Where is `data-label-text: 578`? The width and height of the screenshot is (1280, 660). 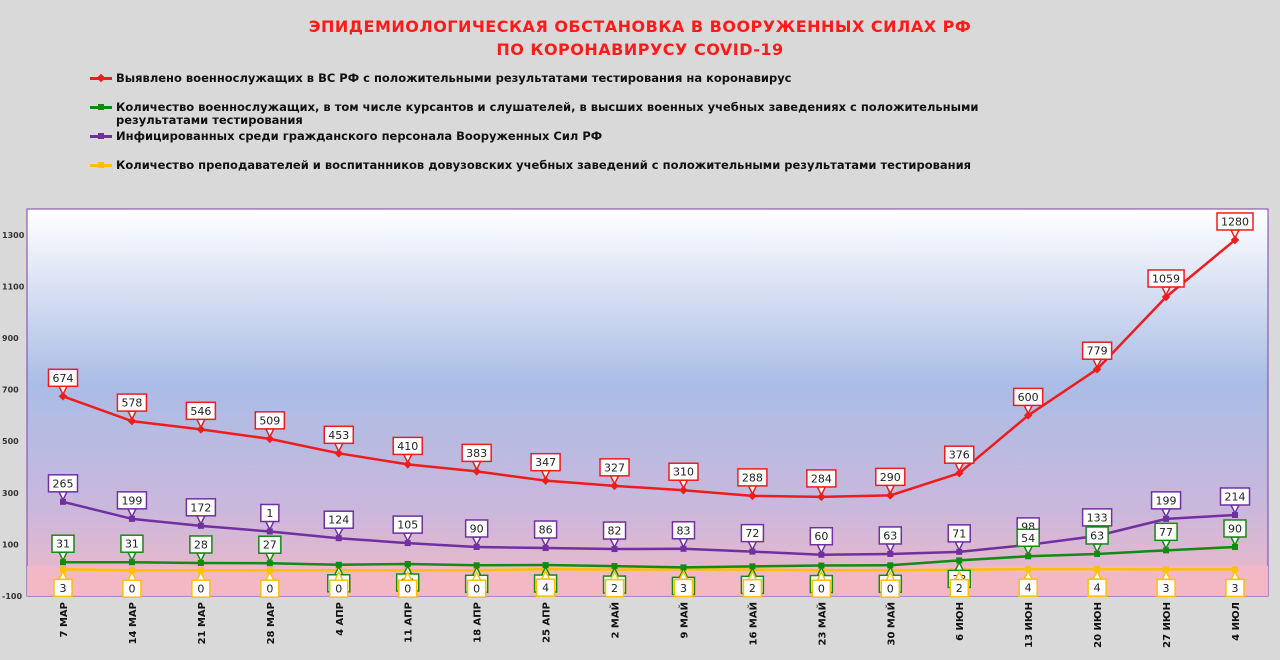 data-label-text: 578 is located at coordinates (131, 403).